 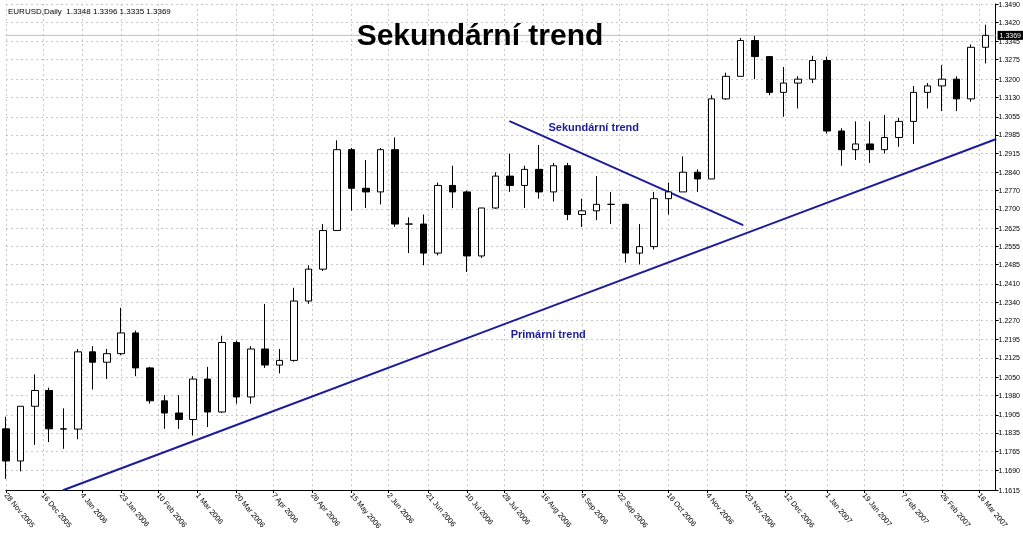 I want to click on series-label: Primární trend, so click(x=548, y=333).